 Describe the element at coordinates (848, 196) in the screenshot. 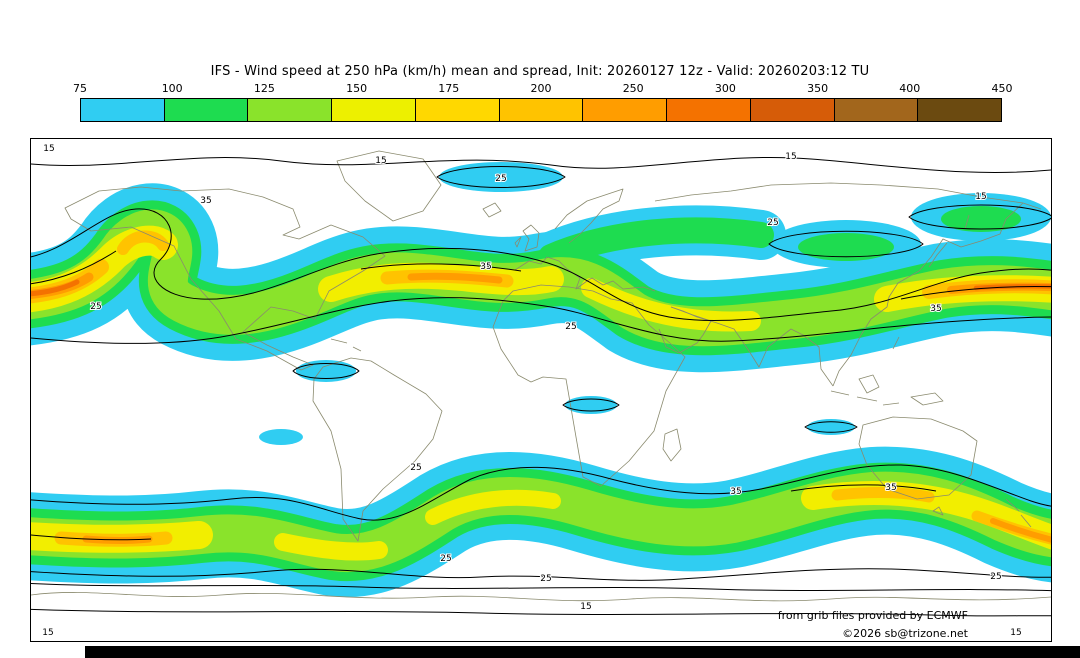

I see `coast-asia-arctic` at that location.